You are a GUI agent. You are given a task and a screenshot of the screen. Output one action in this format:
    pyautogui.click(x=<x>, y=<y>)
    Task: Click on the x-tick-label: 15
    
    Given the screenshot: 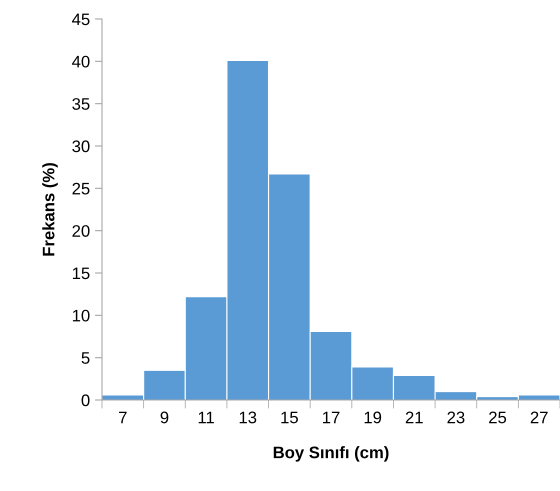 What is the action you would take?
    pyautogui.click(x=289, y=418)
    